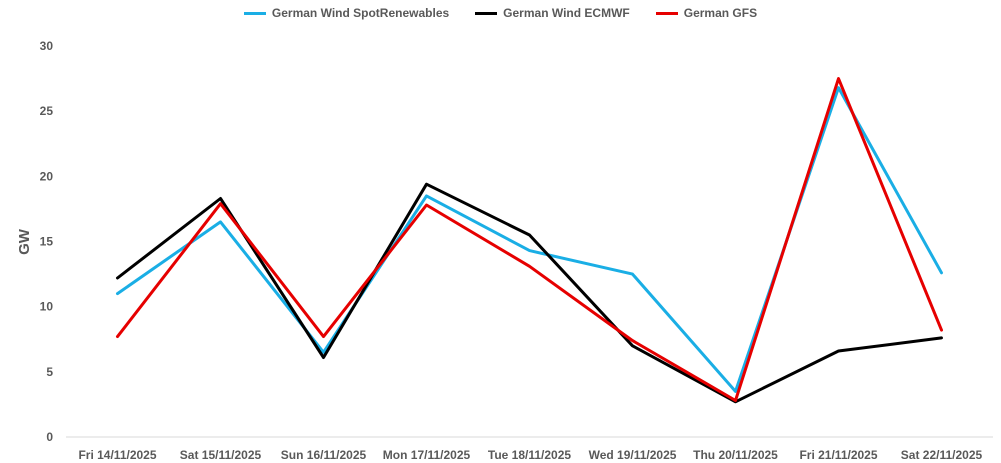 The width and height of the screenshot is (1001, 463). Describe the element at coordinates (24, 241) in the screenshot. I see `y-axis-title: GW` at that location.